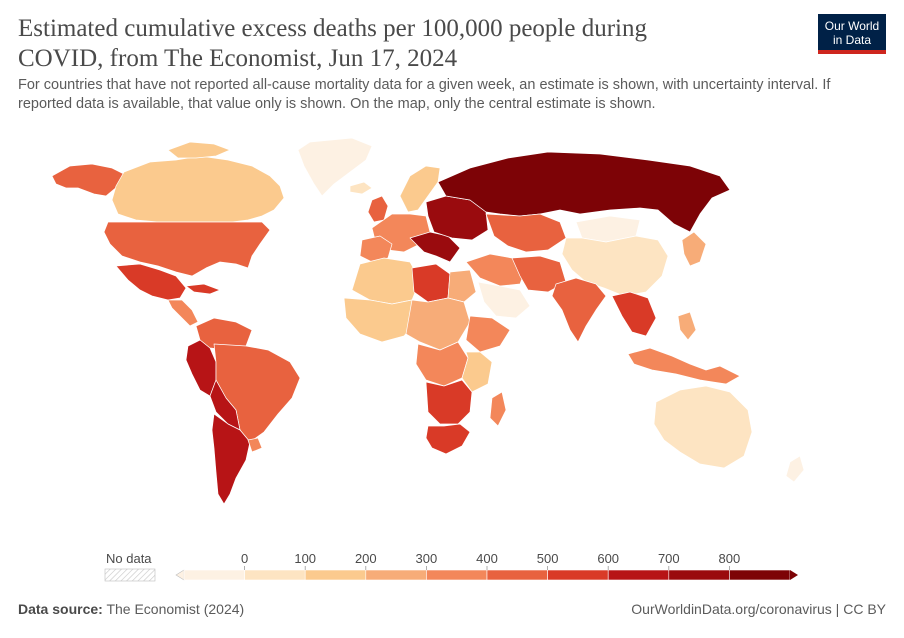 The height and width of the screenshot is (638, 904). What do you see at coordinates (231, 459) in the screenshot?
I see `country-argentina` at bounding box center [231, 459].